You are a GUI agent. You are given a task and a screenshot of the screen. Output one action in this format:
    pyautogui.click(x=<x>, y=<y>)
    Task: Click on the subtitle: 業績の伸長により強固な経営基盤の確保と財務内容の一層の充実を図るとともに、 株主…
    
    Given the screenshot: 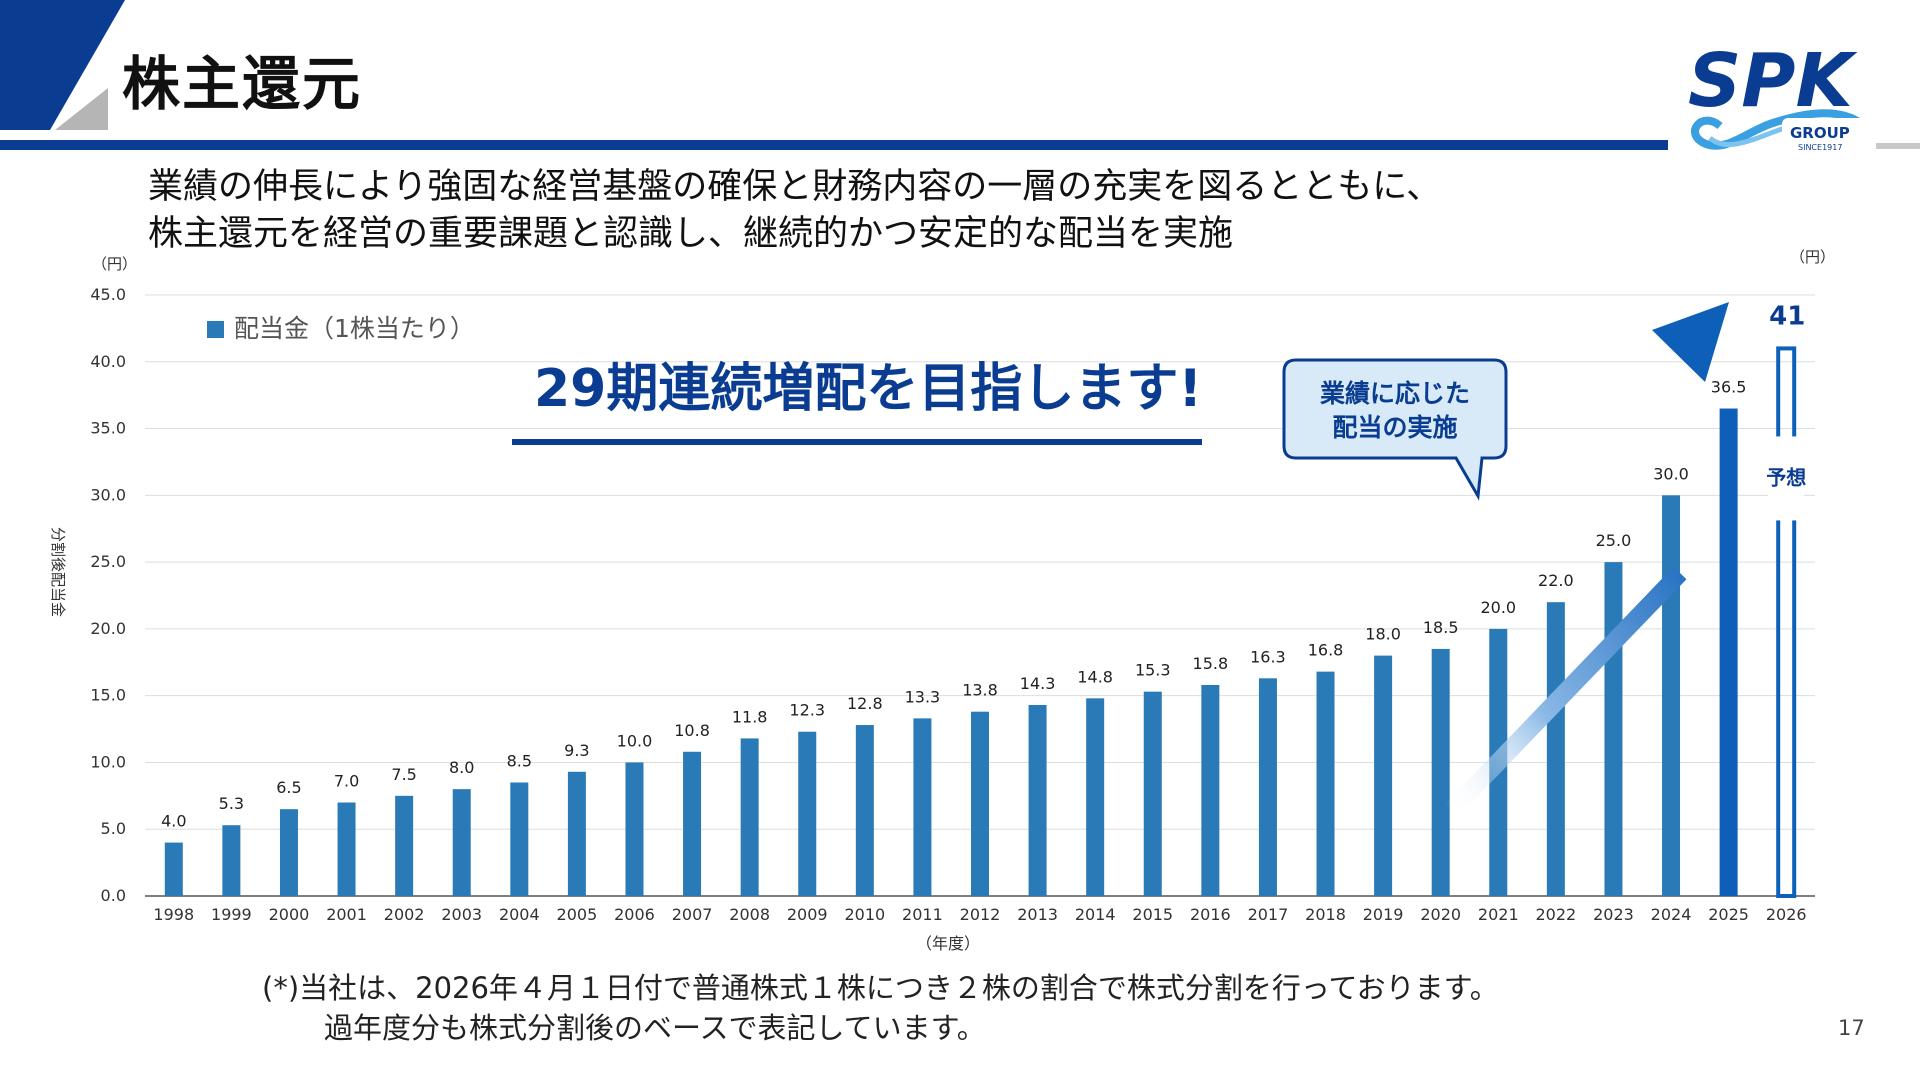 What is the action you would take?
    pyautogui.click(x=794, y=211)
    